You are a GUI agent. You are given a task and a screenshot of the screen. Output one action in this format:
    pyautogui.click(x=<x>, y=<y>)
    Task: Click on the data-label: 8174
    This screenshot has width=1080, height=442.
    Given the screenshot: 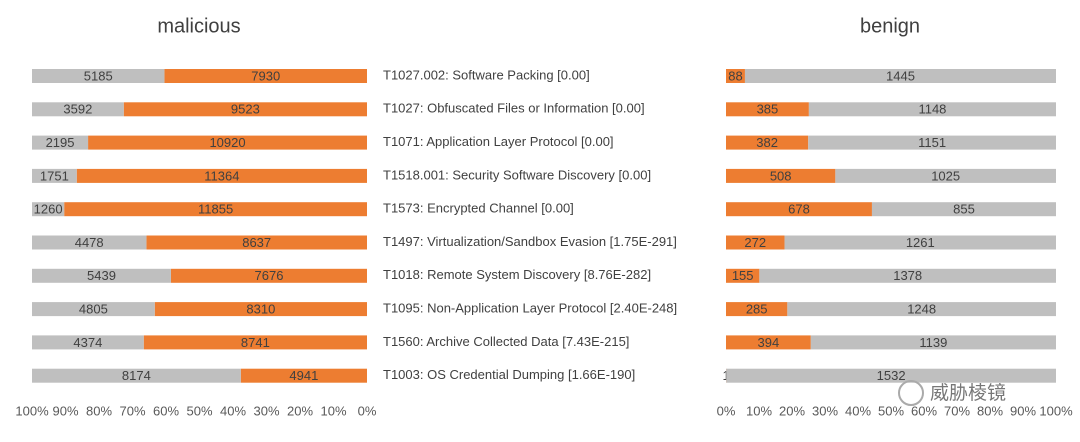 What is the action you would take?
    pyautogui.click(x=136, y=375)
    